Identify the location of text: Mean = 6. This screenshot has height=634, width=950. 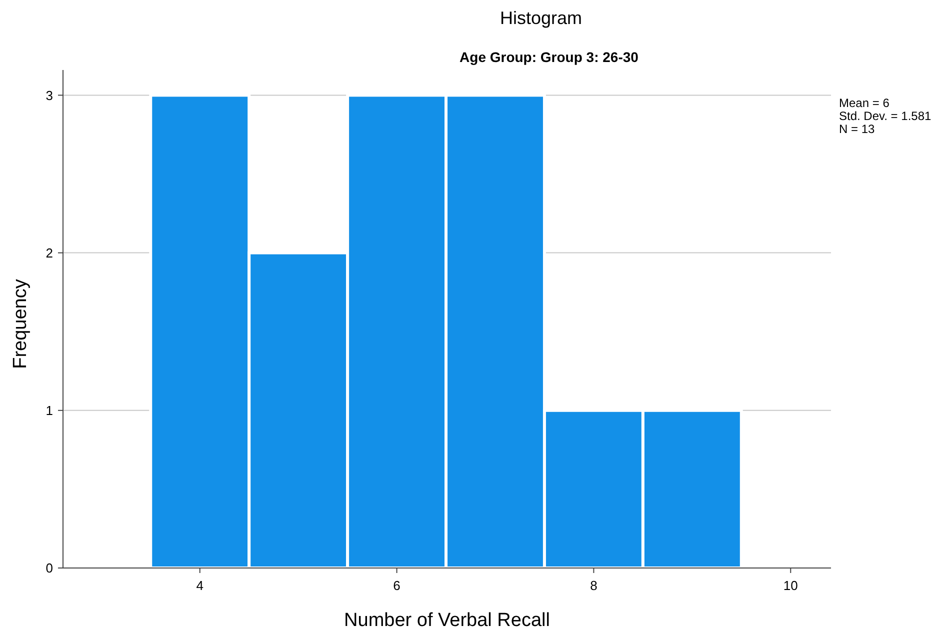
(864, 103).